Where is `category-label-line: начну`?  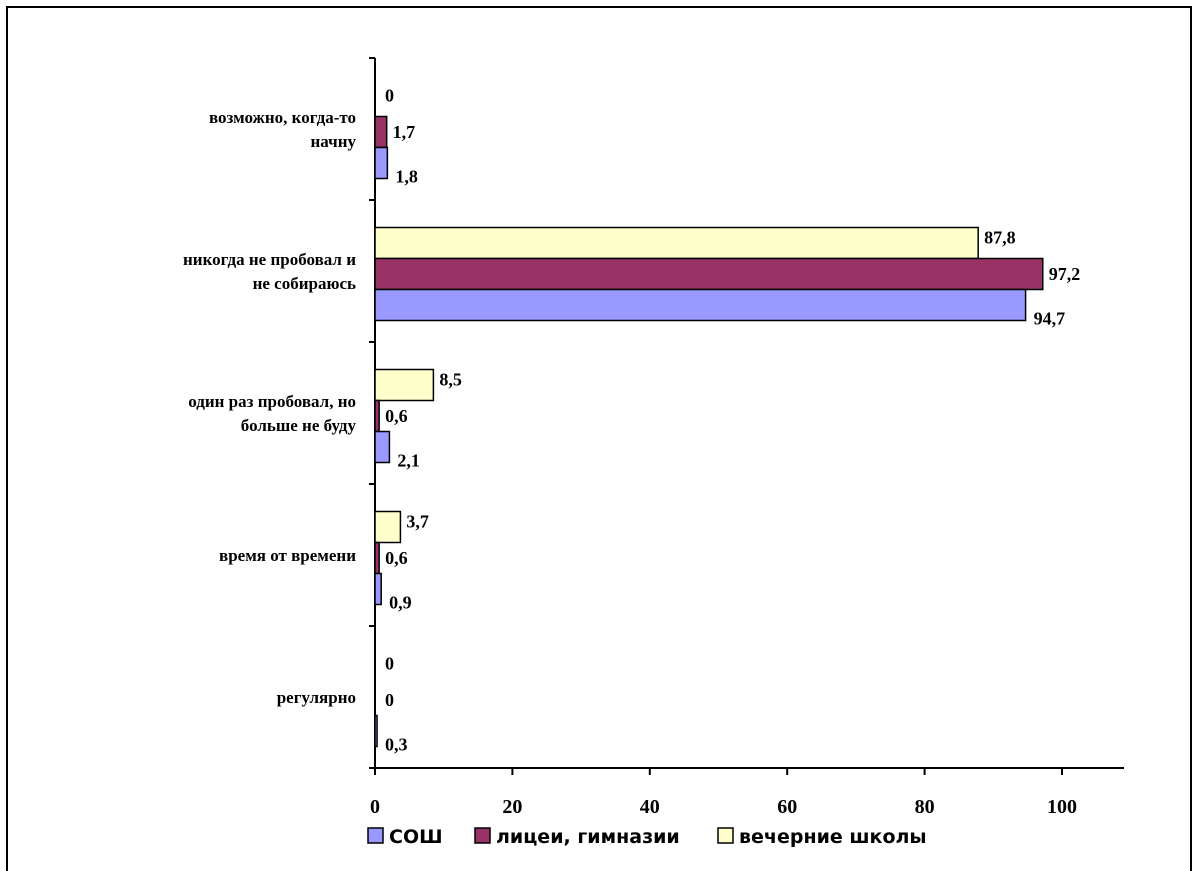 category-label-line: начну is located at coordinates (334, 141).